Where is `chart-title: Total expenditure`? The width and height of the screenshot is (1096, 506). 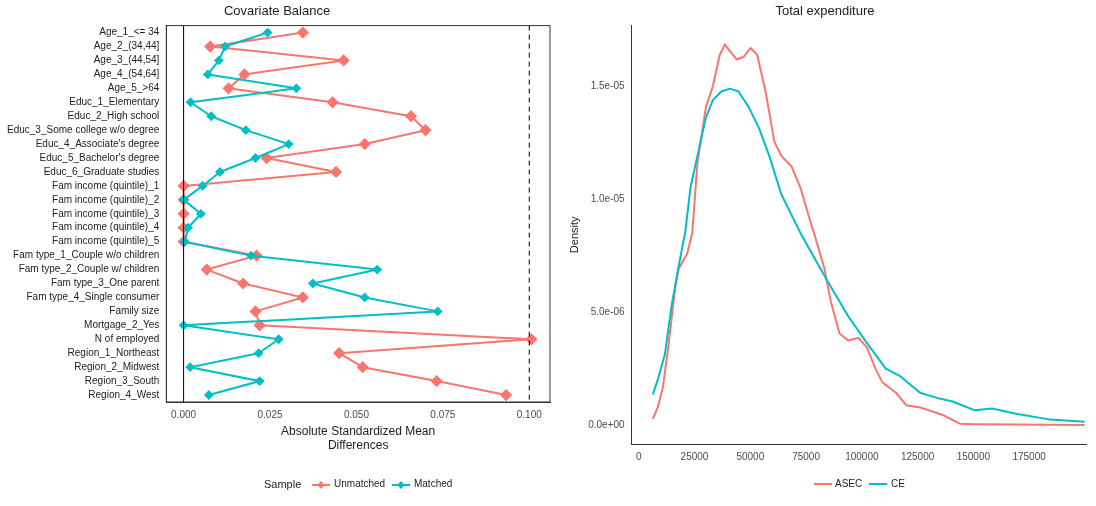
chart-title: Total expenditure is located at coordinates (825, 11).